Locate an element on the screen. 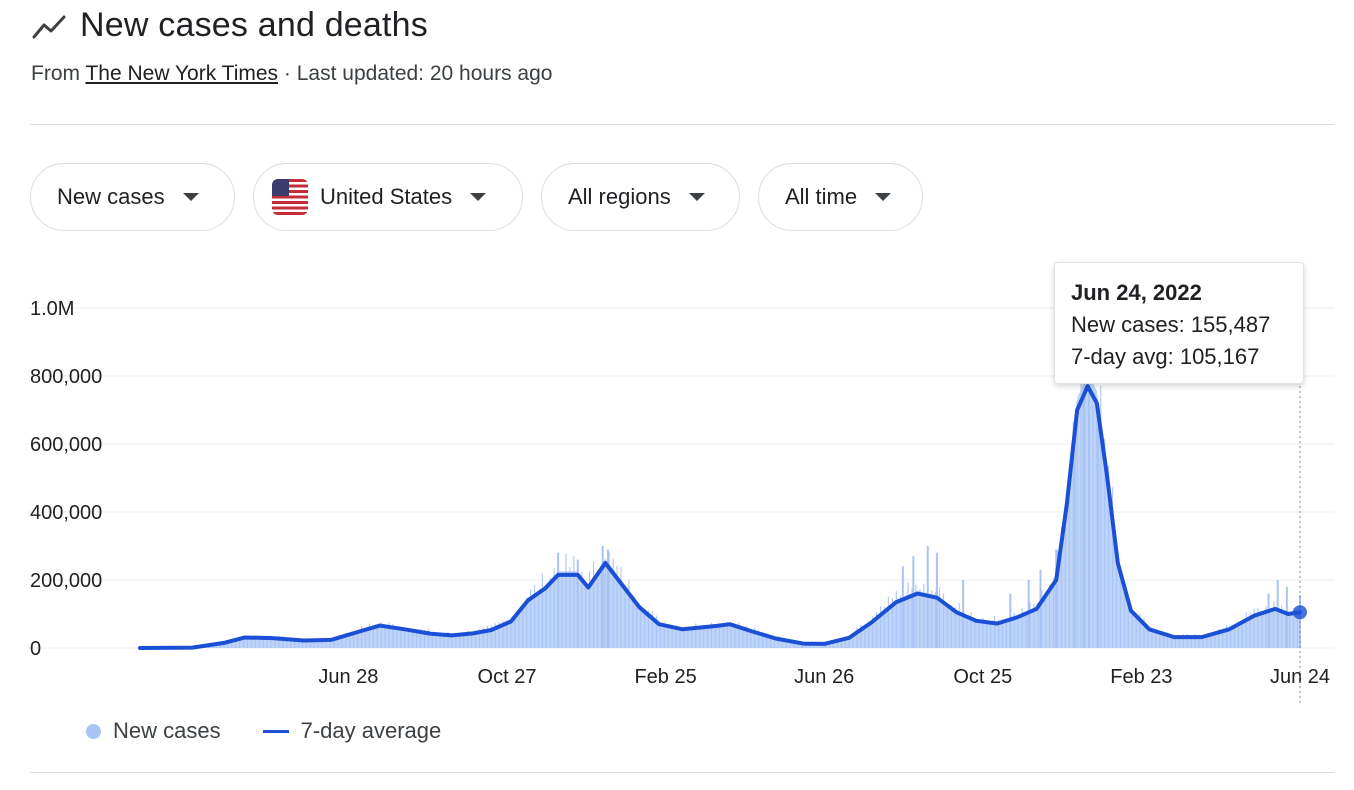  country-dropdown-label: United States is located at coordinates (386, 196).